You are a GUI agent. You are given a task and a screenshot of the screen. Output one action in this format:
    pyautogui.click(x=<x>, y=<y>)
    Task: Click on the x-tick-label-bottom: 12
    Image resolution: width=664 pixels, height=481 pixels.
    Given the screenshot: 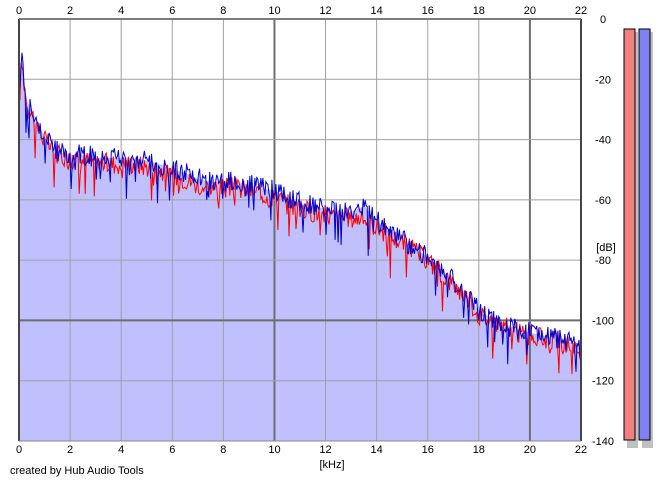 What is the action you would take?
    pyautogui.click(x=325, y=450)
    